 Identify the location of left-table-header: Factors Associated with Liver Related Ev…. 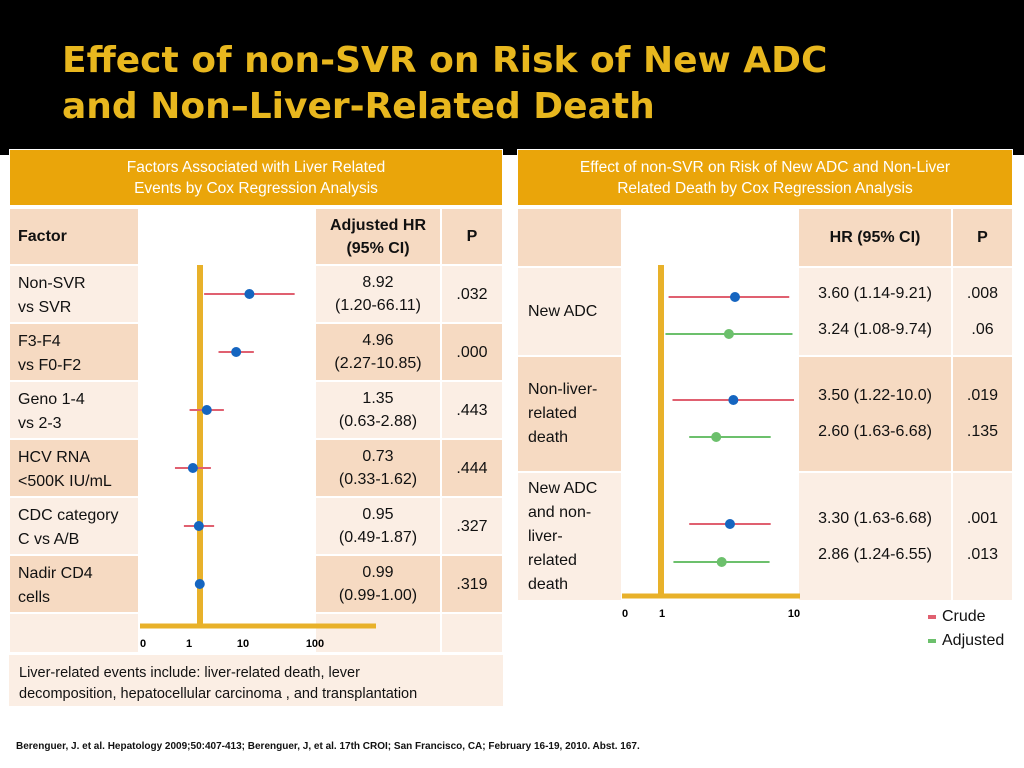
(256, 177).